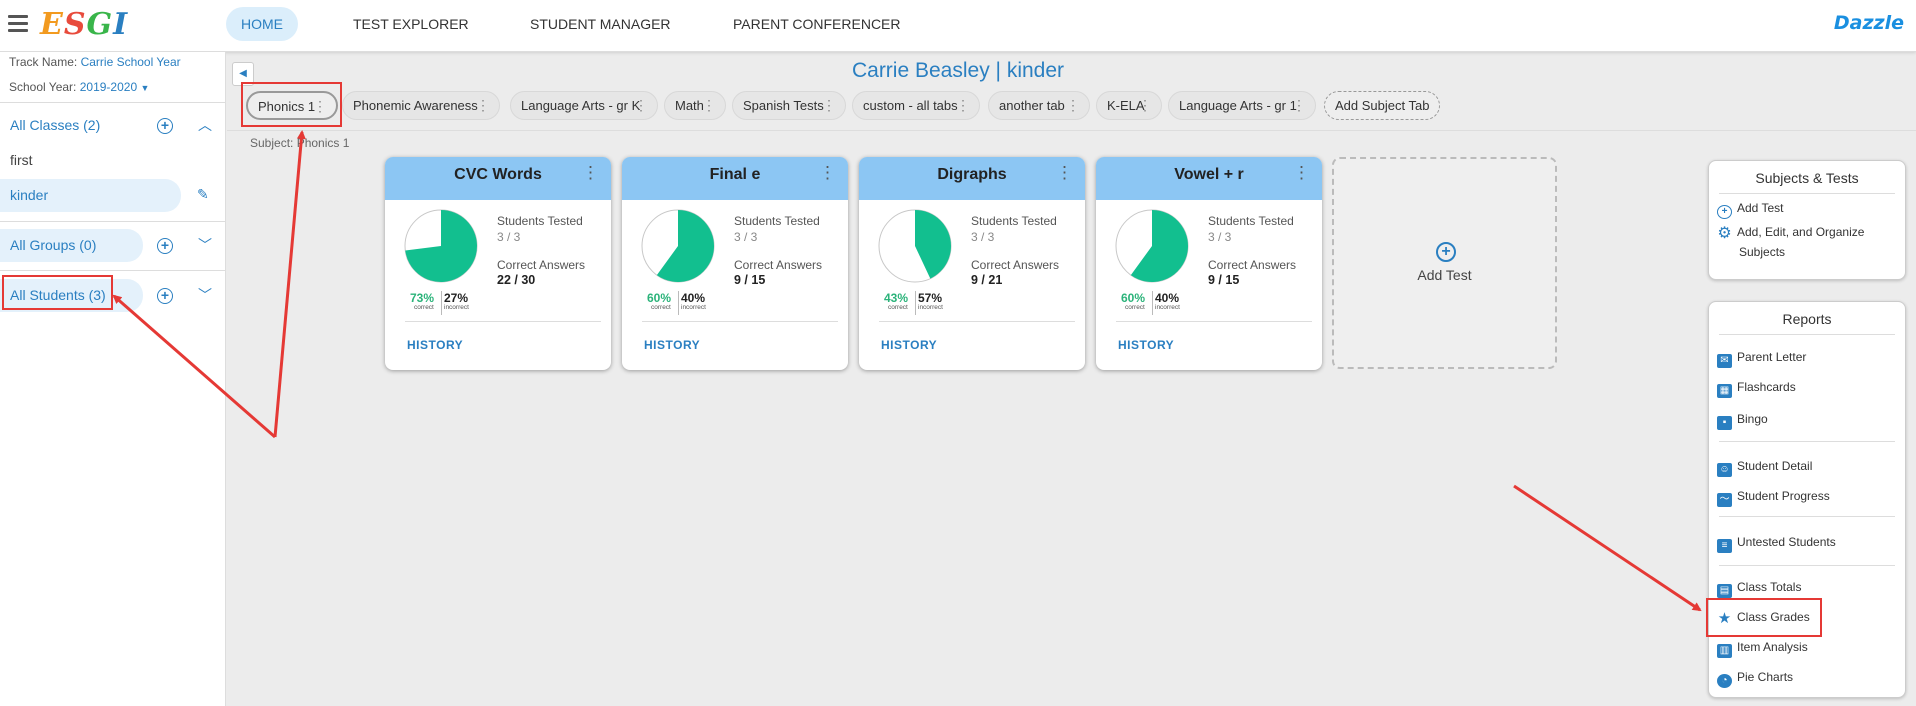  I want to click on report-pie-charts: ◔ Pie Charts, so click(1755, 679).